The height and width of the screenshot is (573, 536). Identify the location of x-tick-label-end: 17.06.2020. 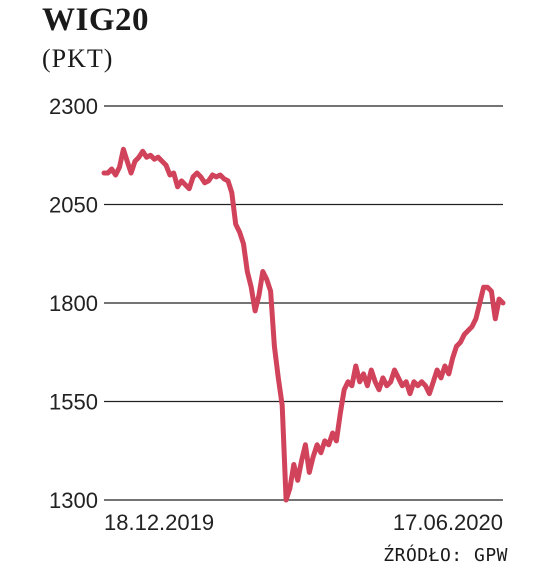
(448, 522).